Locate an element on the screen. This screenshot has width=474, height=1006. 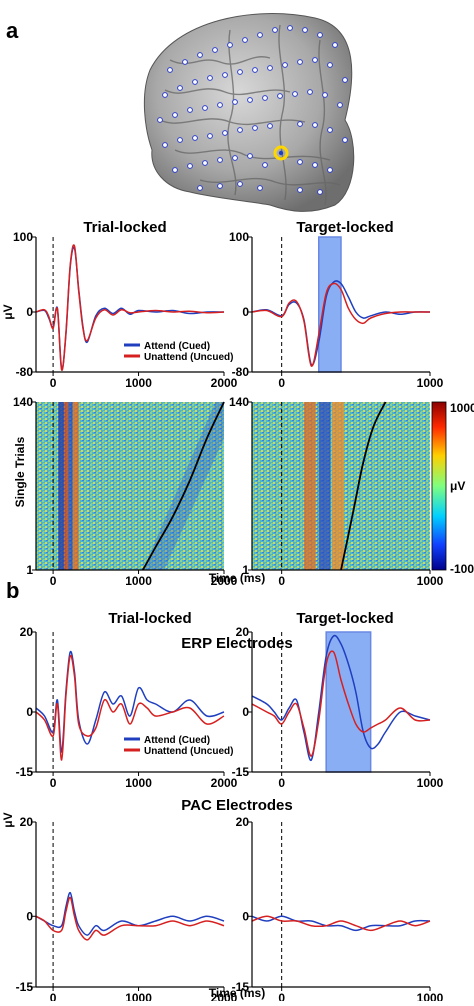
a_target-highlight-window is located at coordinates (330, 304).